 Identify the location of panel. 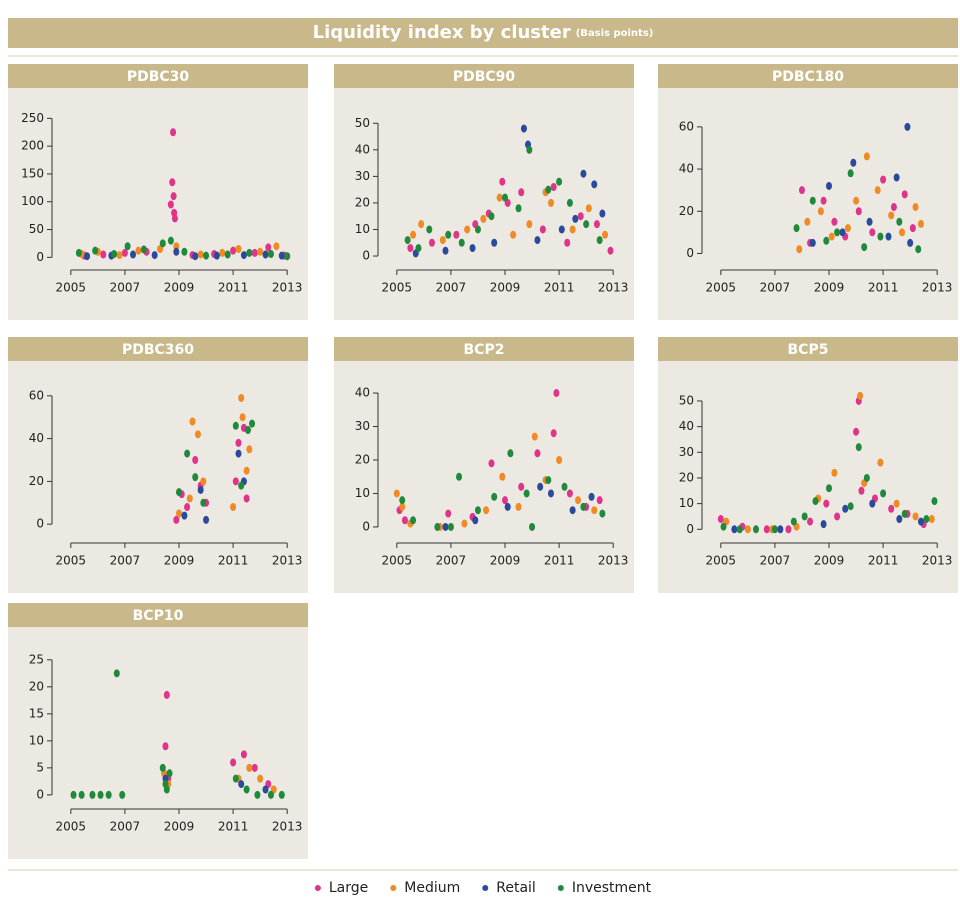
(484, 465).